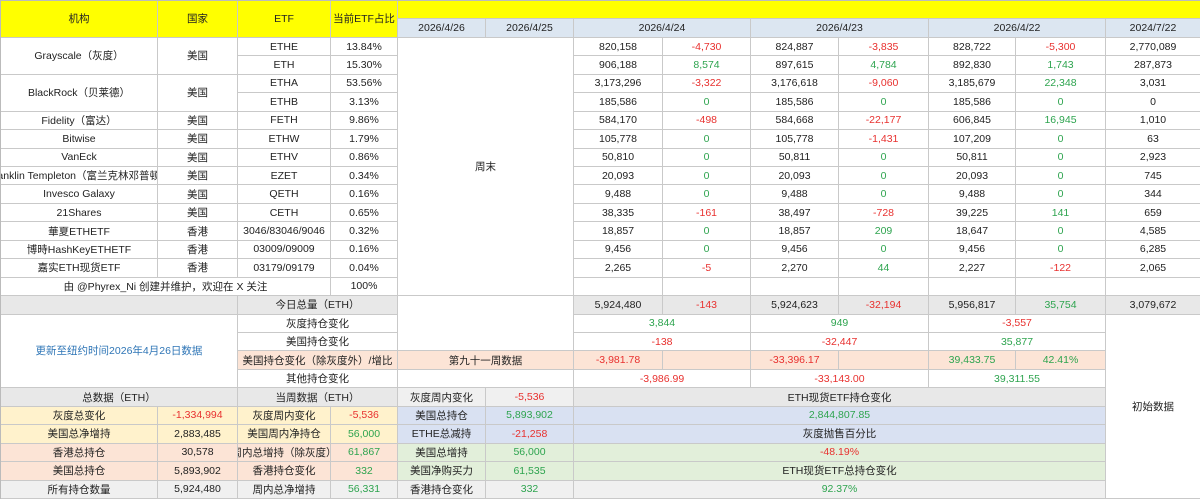  What do you see at coordinates (884, 65) in the screenshot?
I see `holding-change: 4,784` at bounding box center [884, 65].